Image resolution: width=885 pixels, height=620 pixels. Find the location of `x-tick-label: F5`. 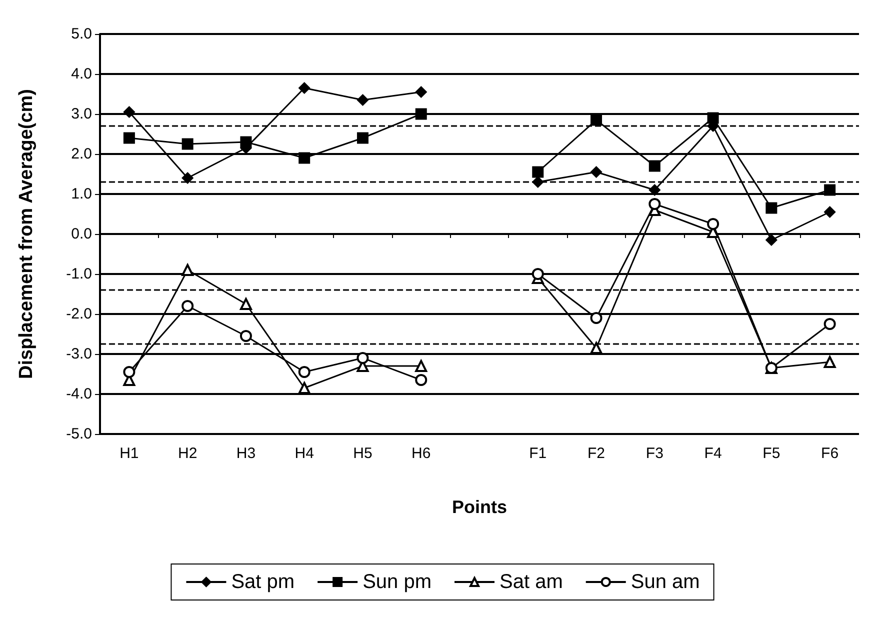

x-tick-label: F5 is located at coordinates (771, 453).